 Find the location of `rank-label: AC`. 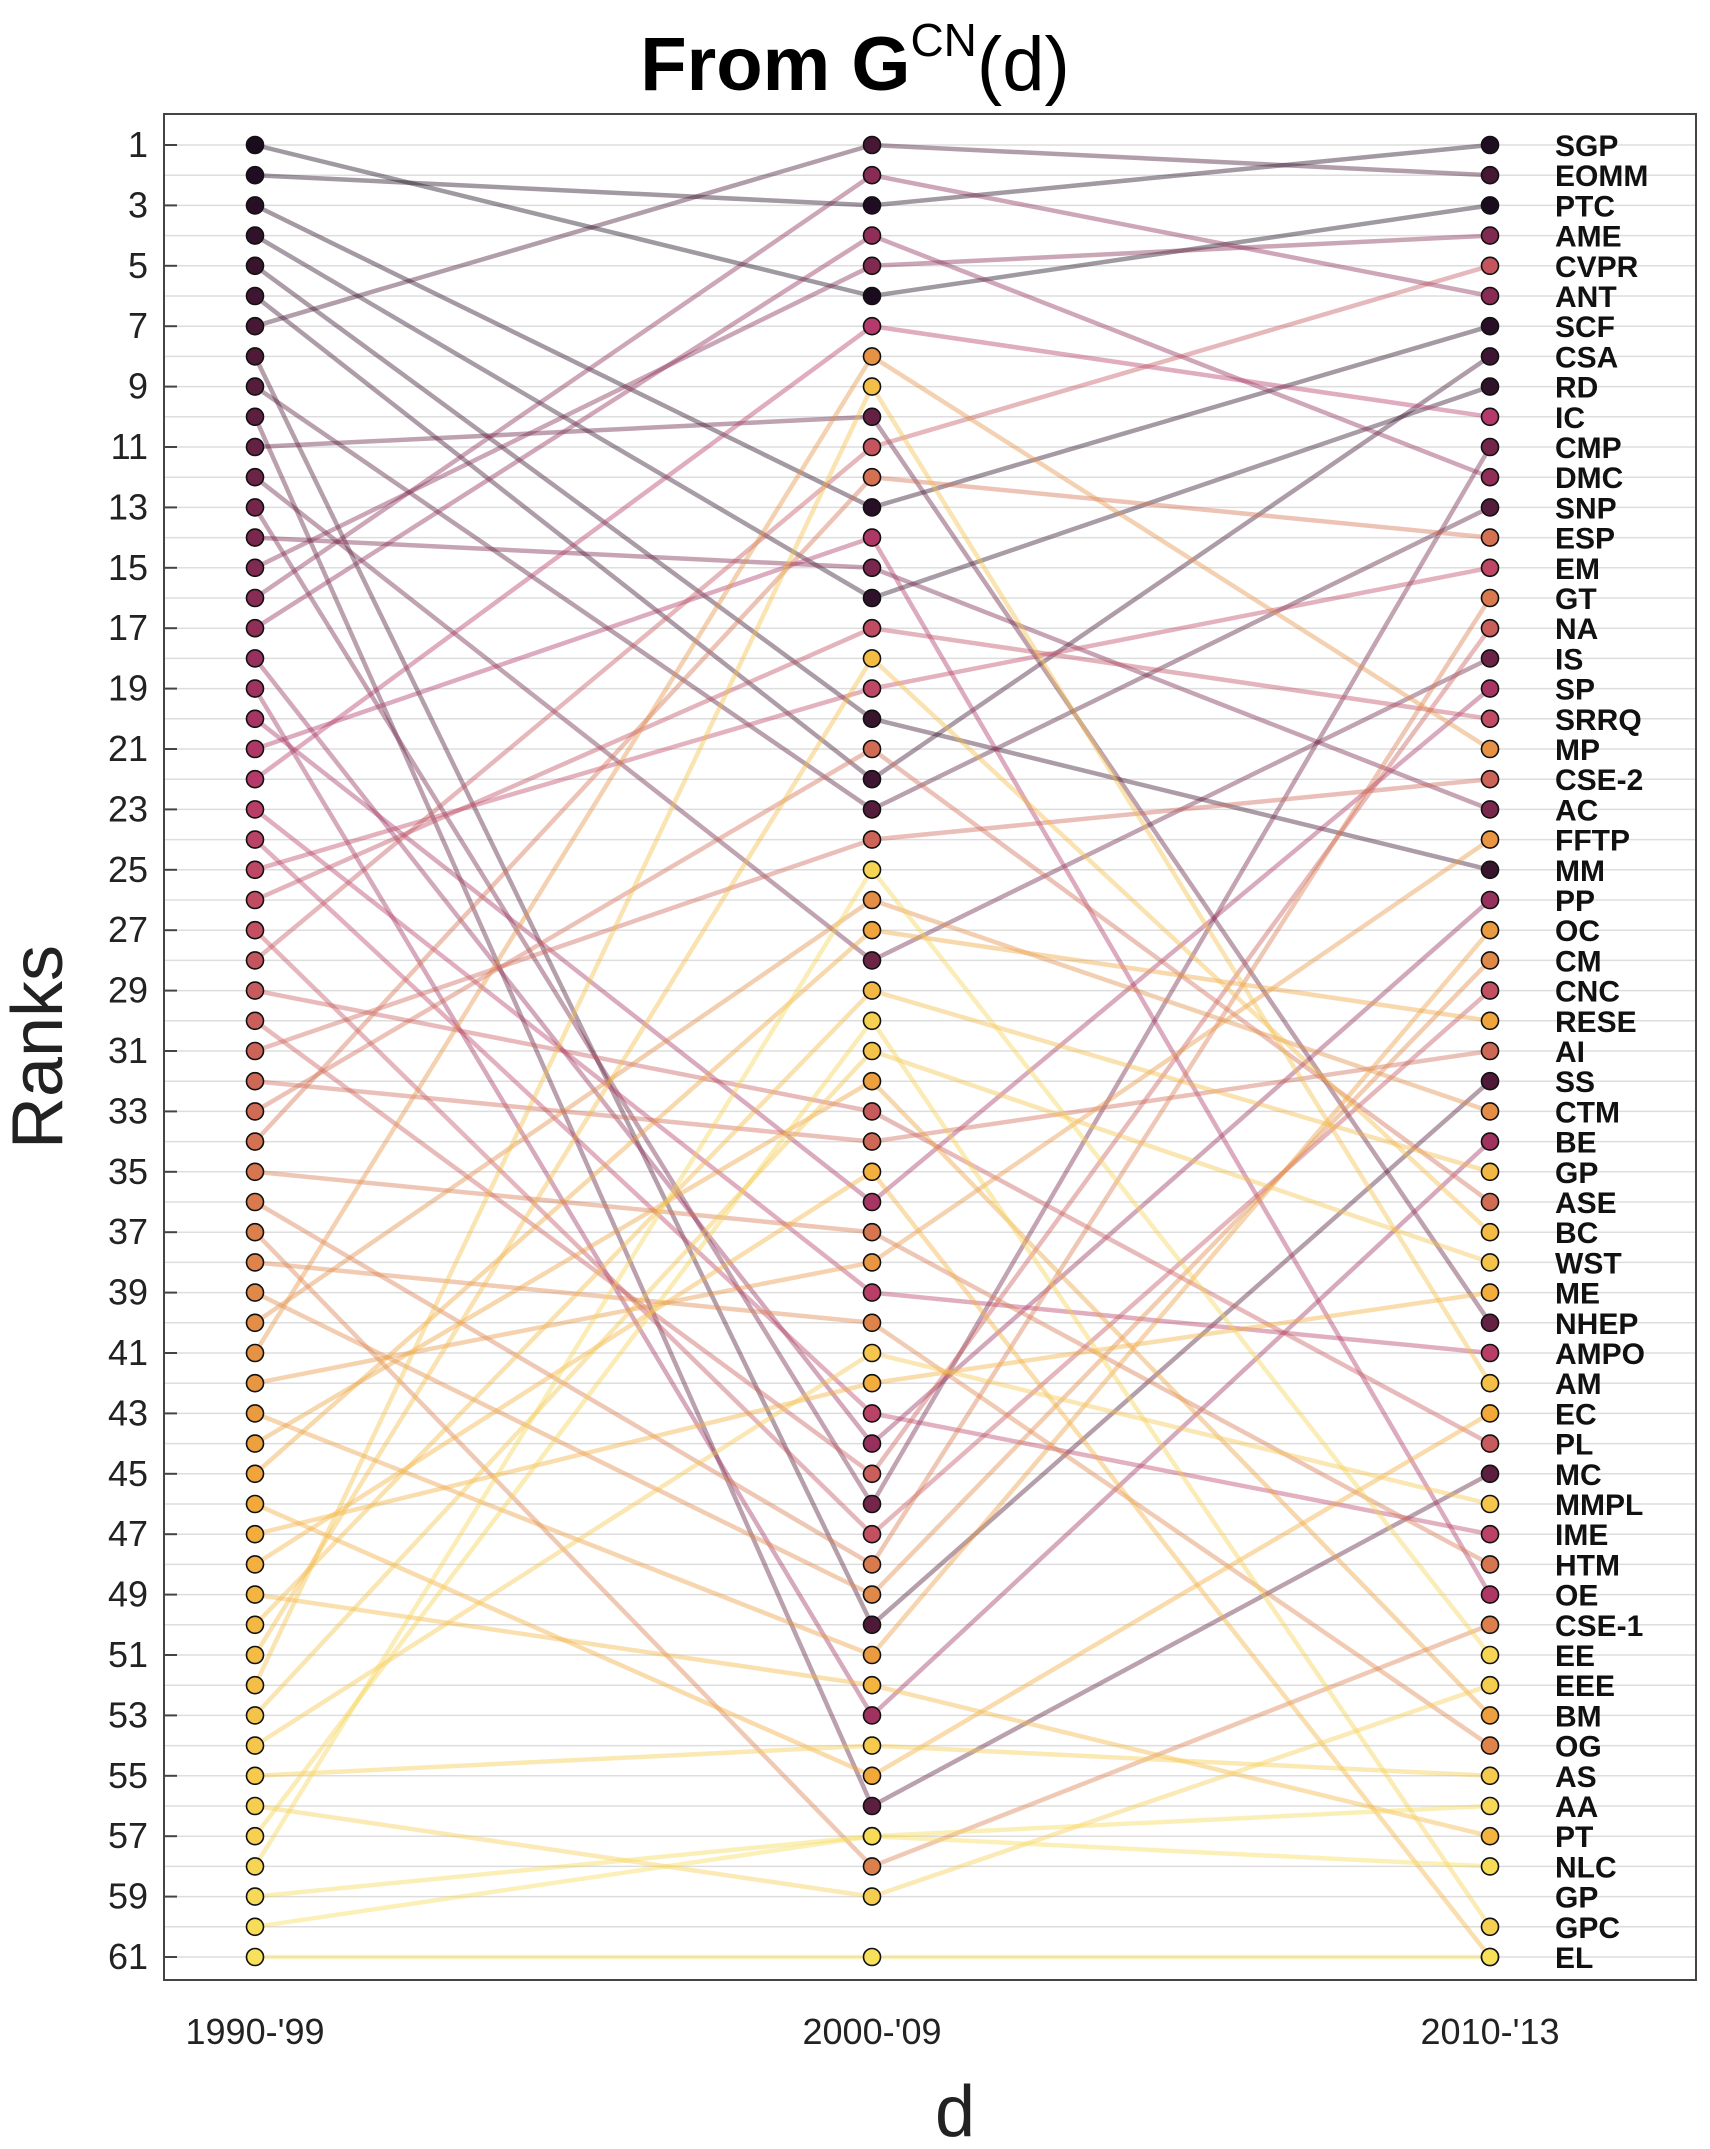

rank-label: AC is located at coordinates (1576, 810).